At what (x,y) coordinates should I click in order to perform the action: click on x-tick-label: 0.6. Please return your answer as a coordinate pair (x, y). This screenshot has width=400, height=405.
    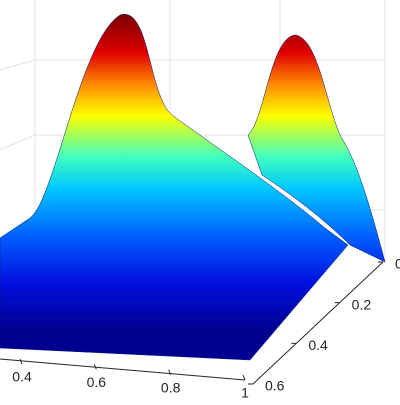
    Looking at the image, I should click on (97, 382).